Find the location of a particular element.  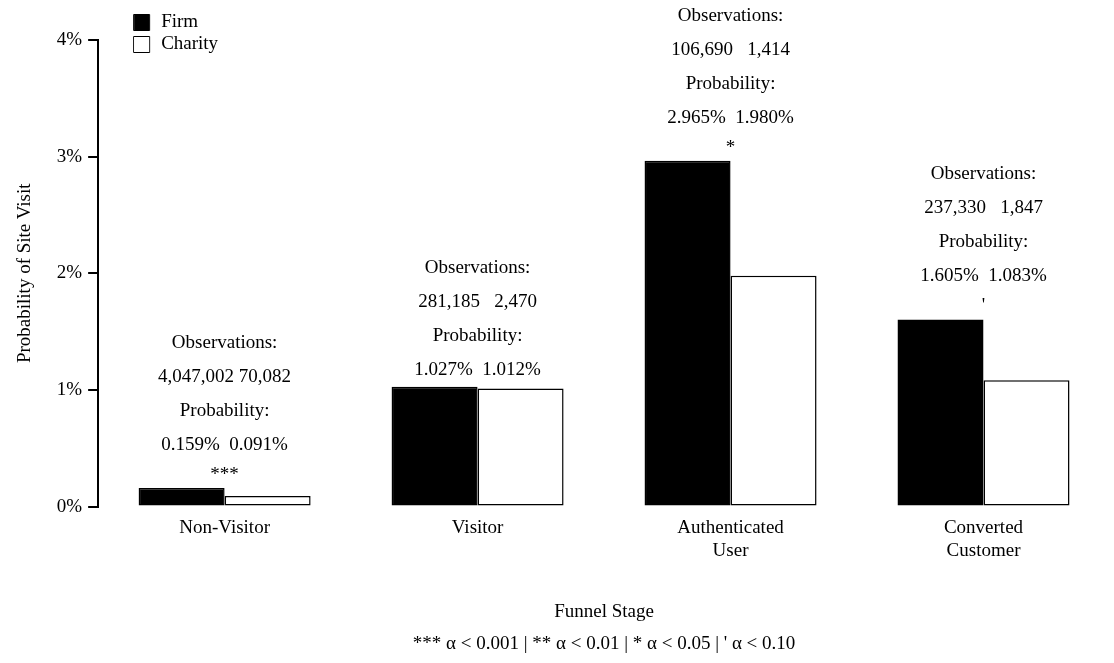

y-tick-label: 3% is located at coordinates (69, 155).